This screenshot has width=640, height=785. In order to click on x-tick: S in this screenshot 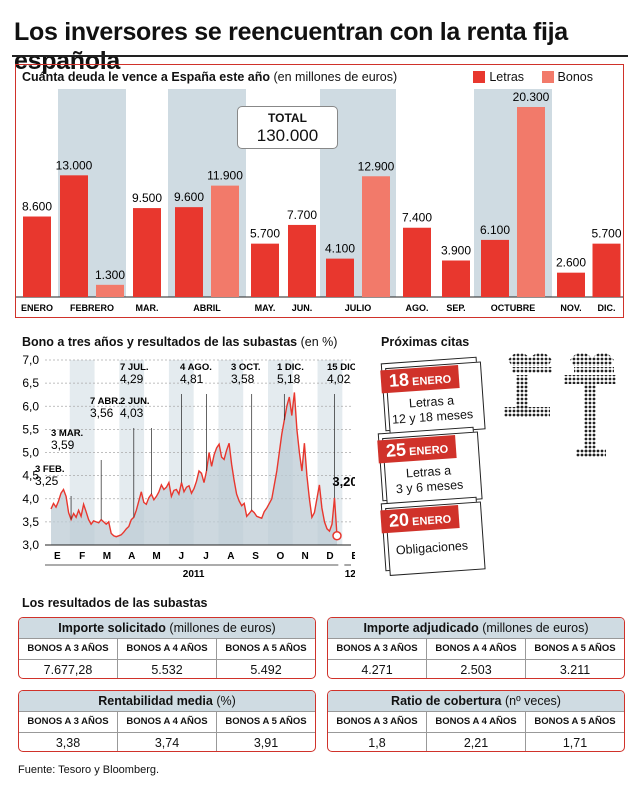, I will do `click(255, 556)`.